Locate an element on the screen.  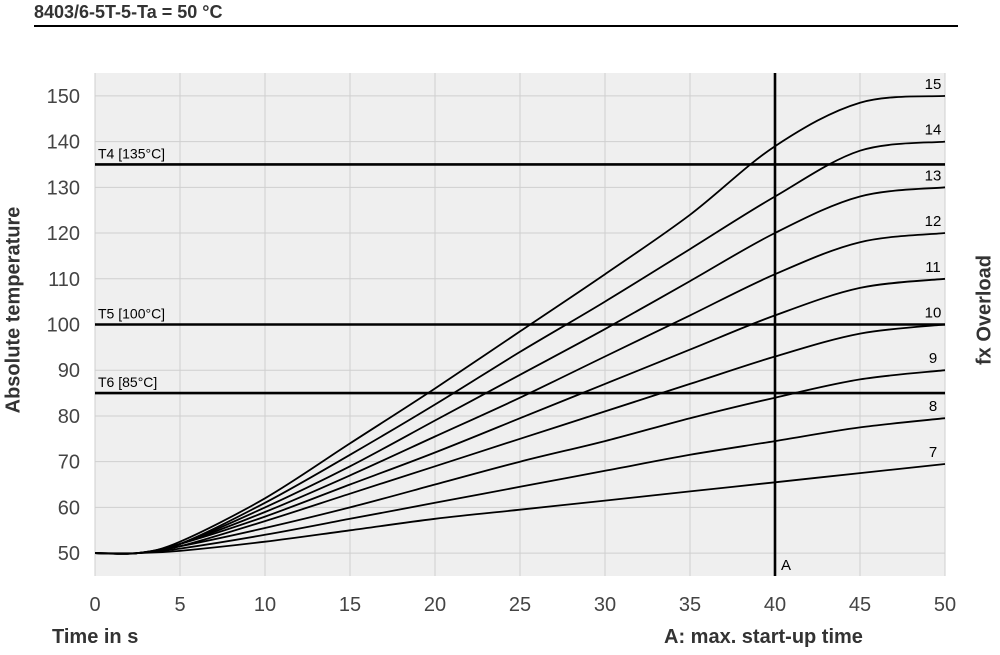
title-underline is located at coordinates (496, 26).